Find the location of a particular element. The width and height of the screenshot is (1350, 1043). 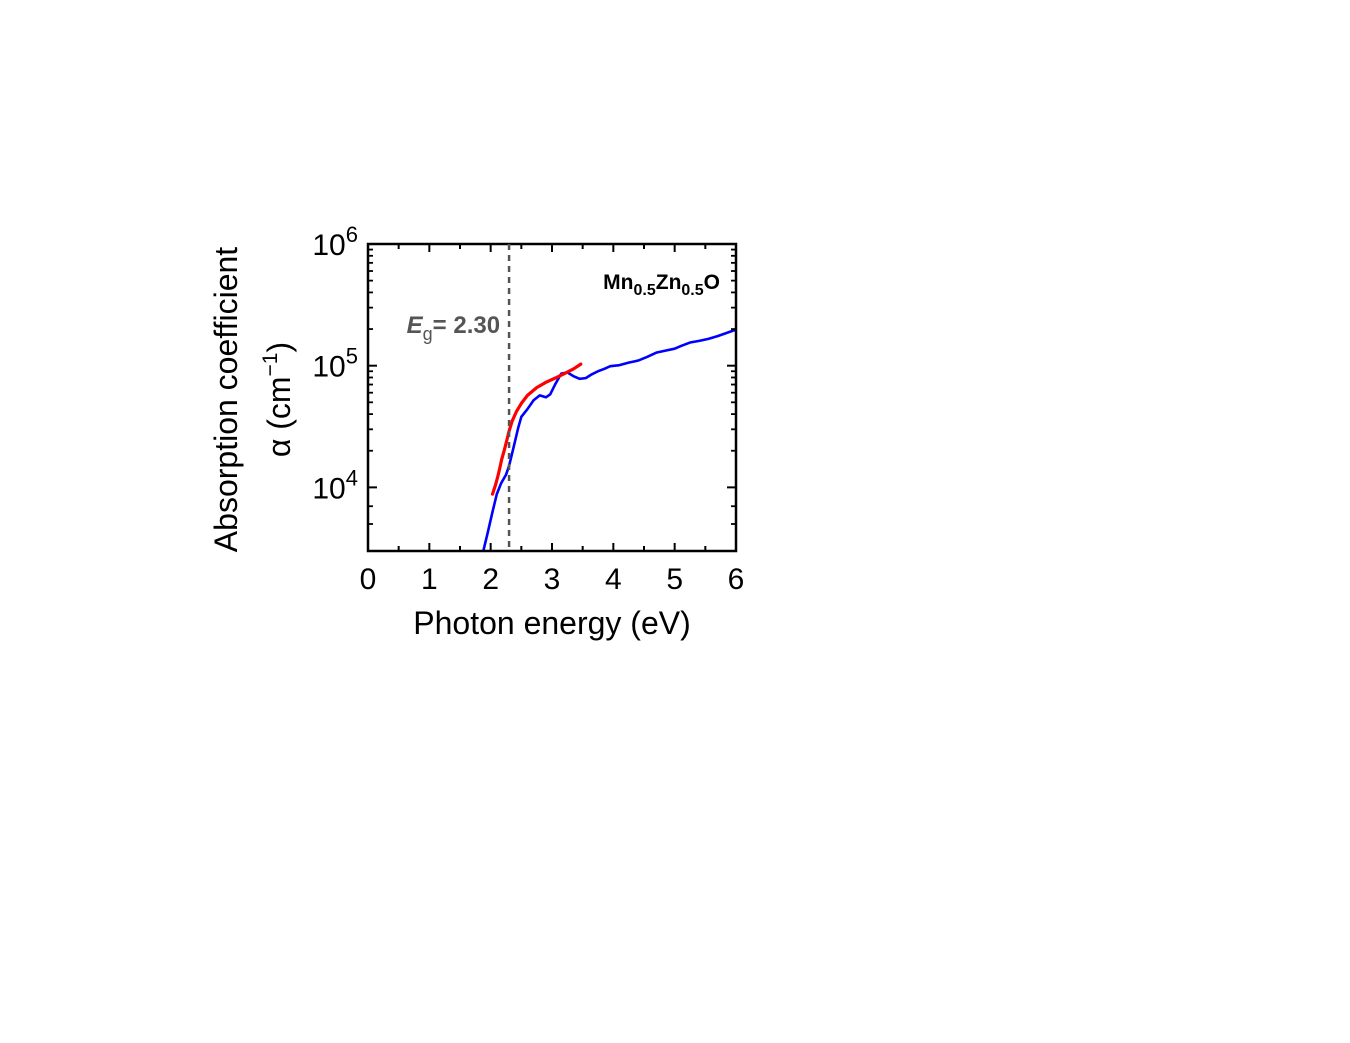

bandgap-subscript: g is located at coordinates (428, 334).